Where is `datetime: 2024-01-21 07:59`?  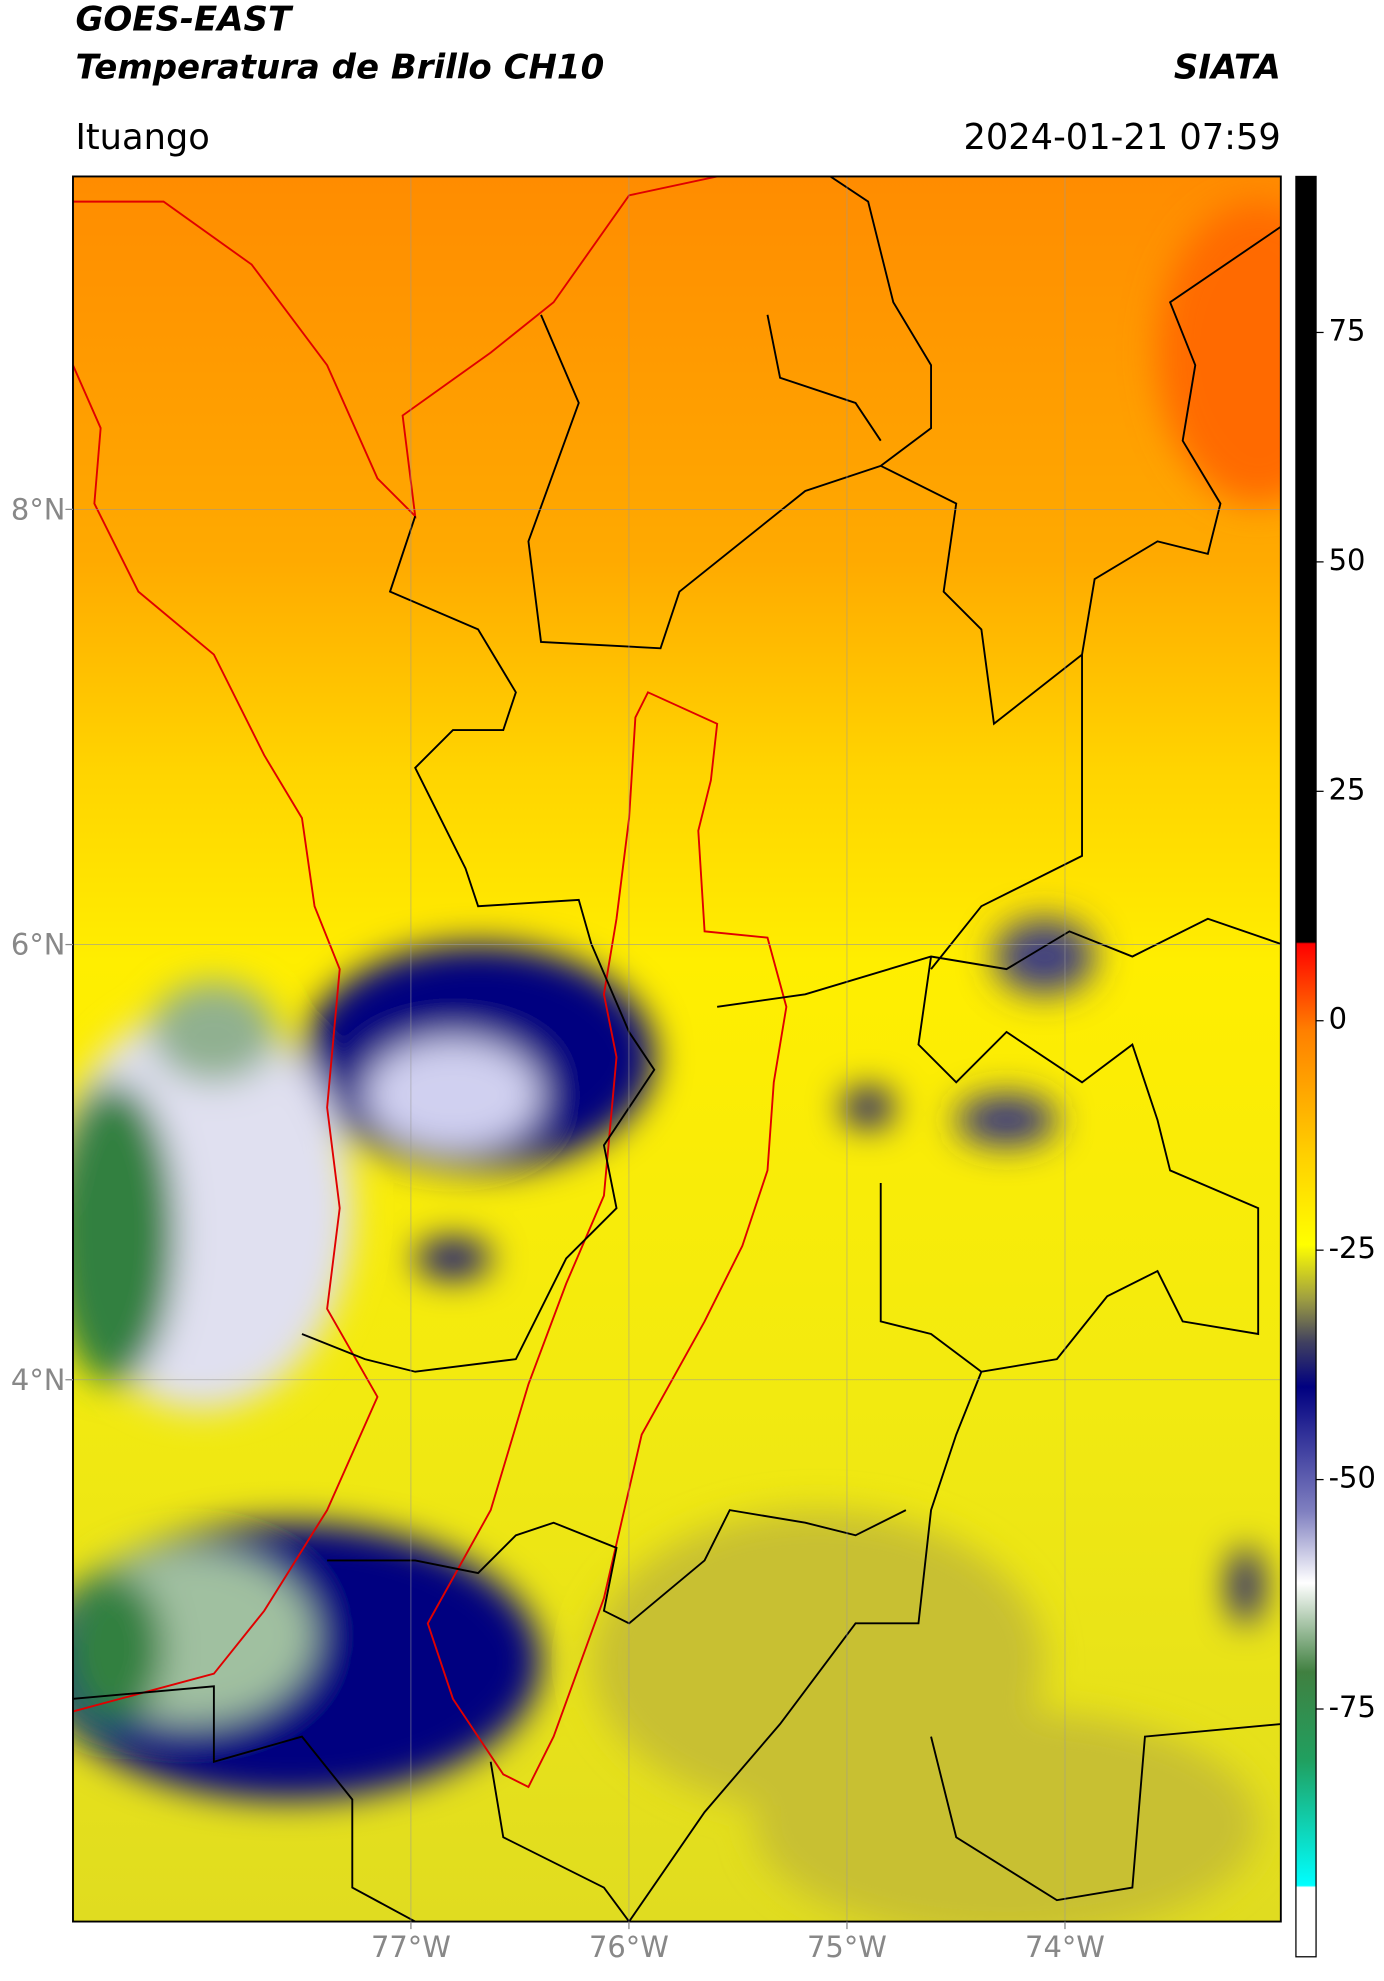
datetime: 2024-01-21 07:59 is located at coordinates (1121, 137).